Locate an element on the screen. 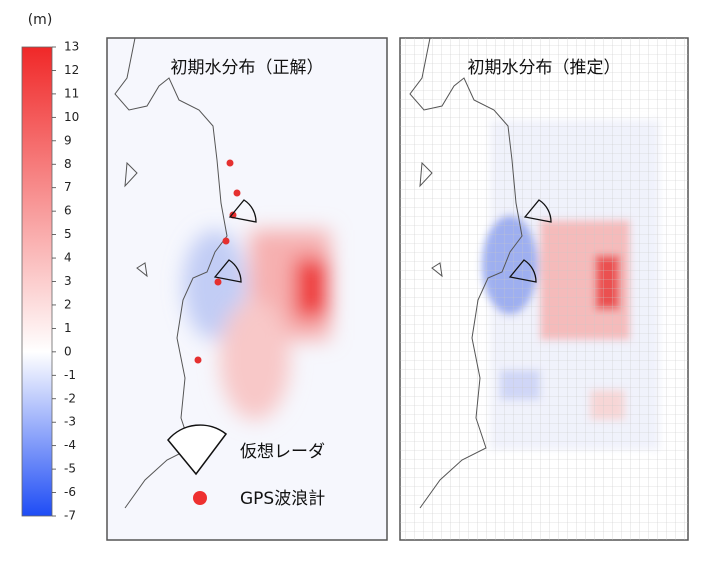  colorbar-tick-label: 2 is located at coordinates (68, 304).